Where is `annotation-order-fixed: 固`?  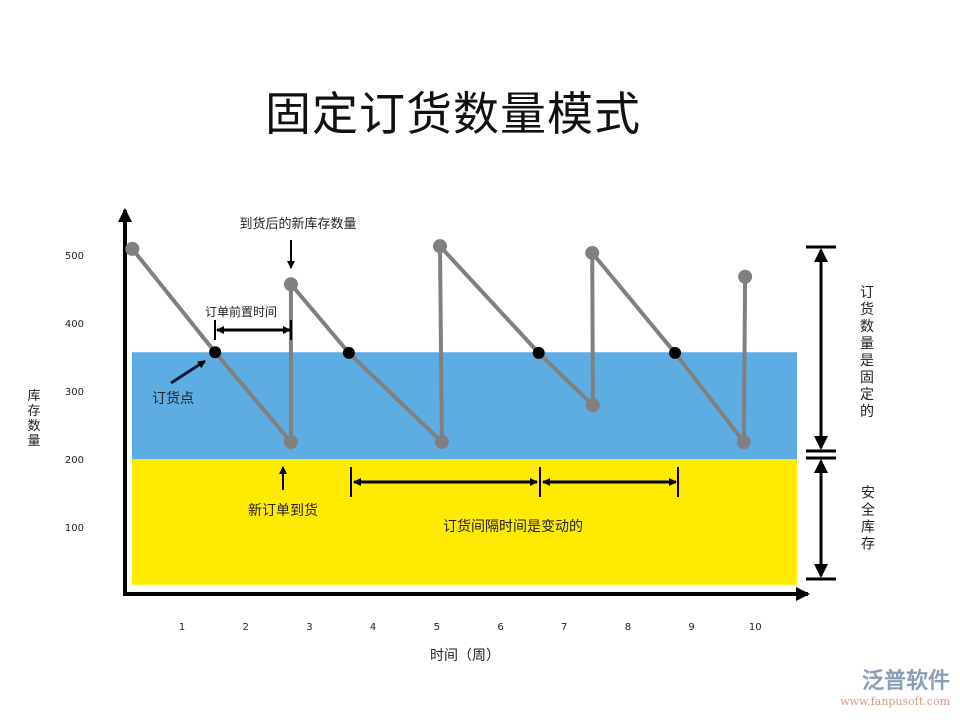
annotation-order-fixed: 固 is located at coordinates (867, 378).